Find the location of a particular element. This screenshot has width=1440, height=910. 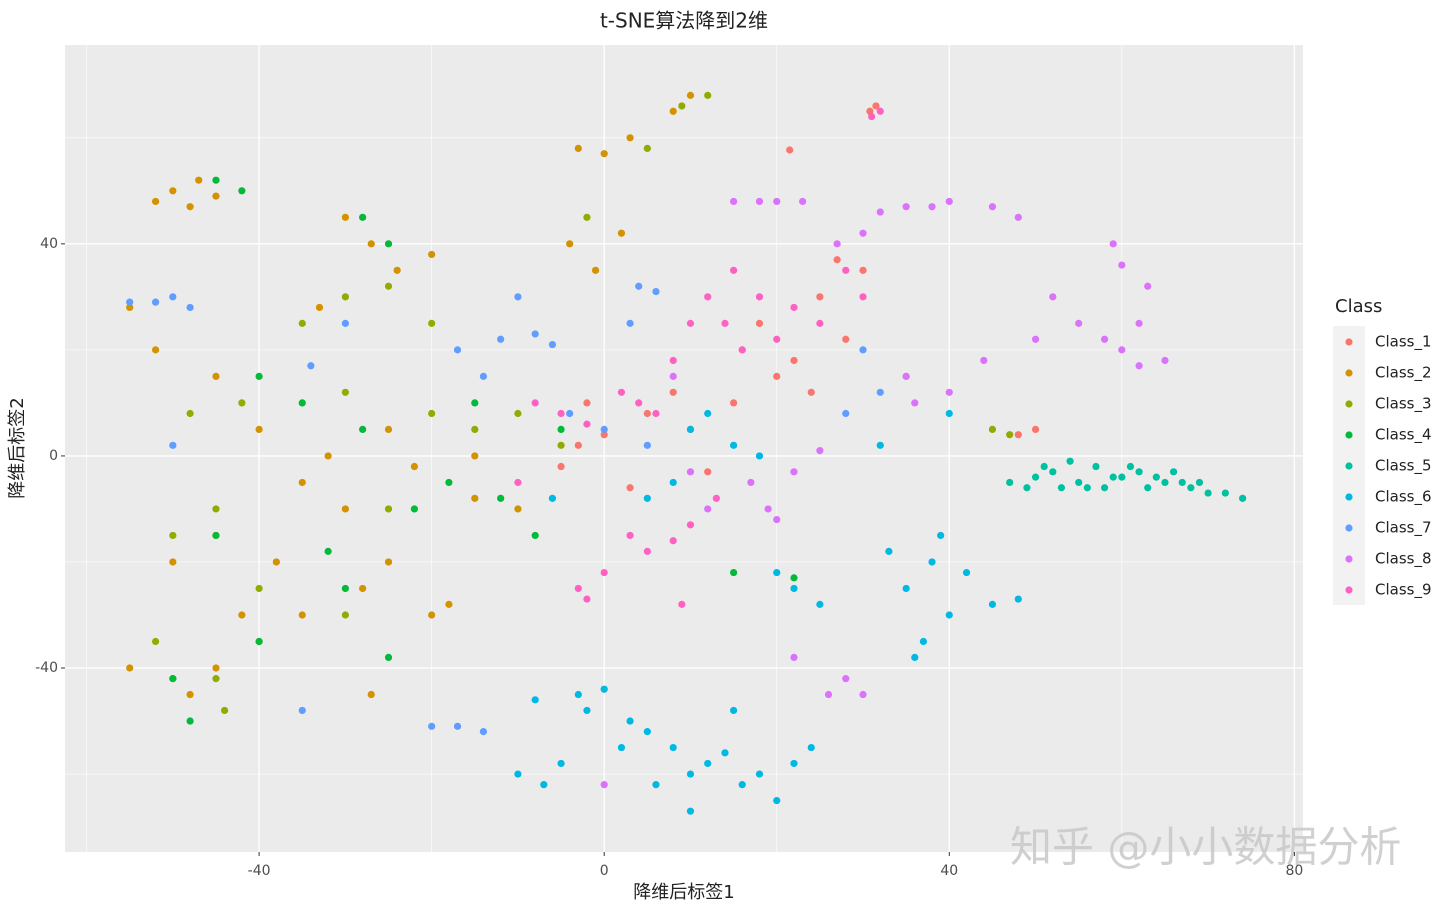

legend-label: Class_5 is located at coordinates (1403, 466).